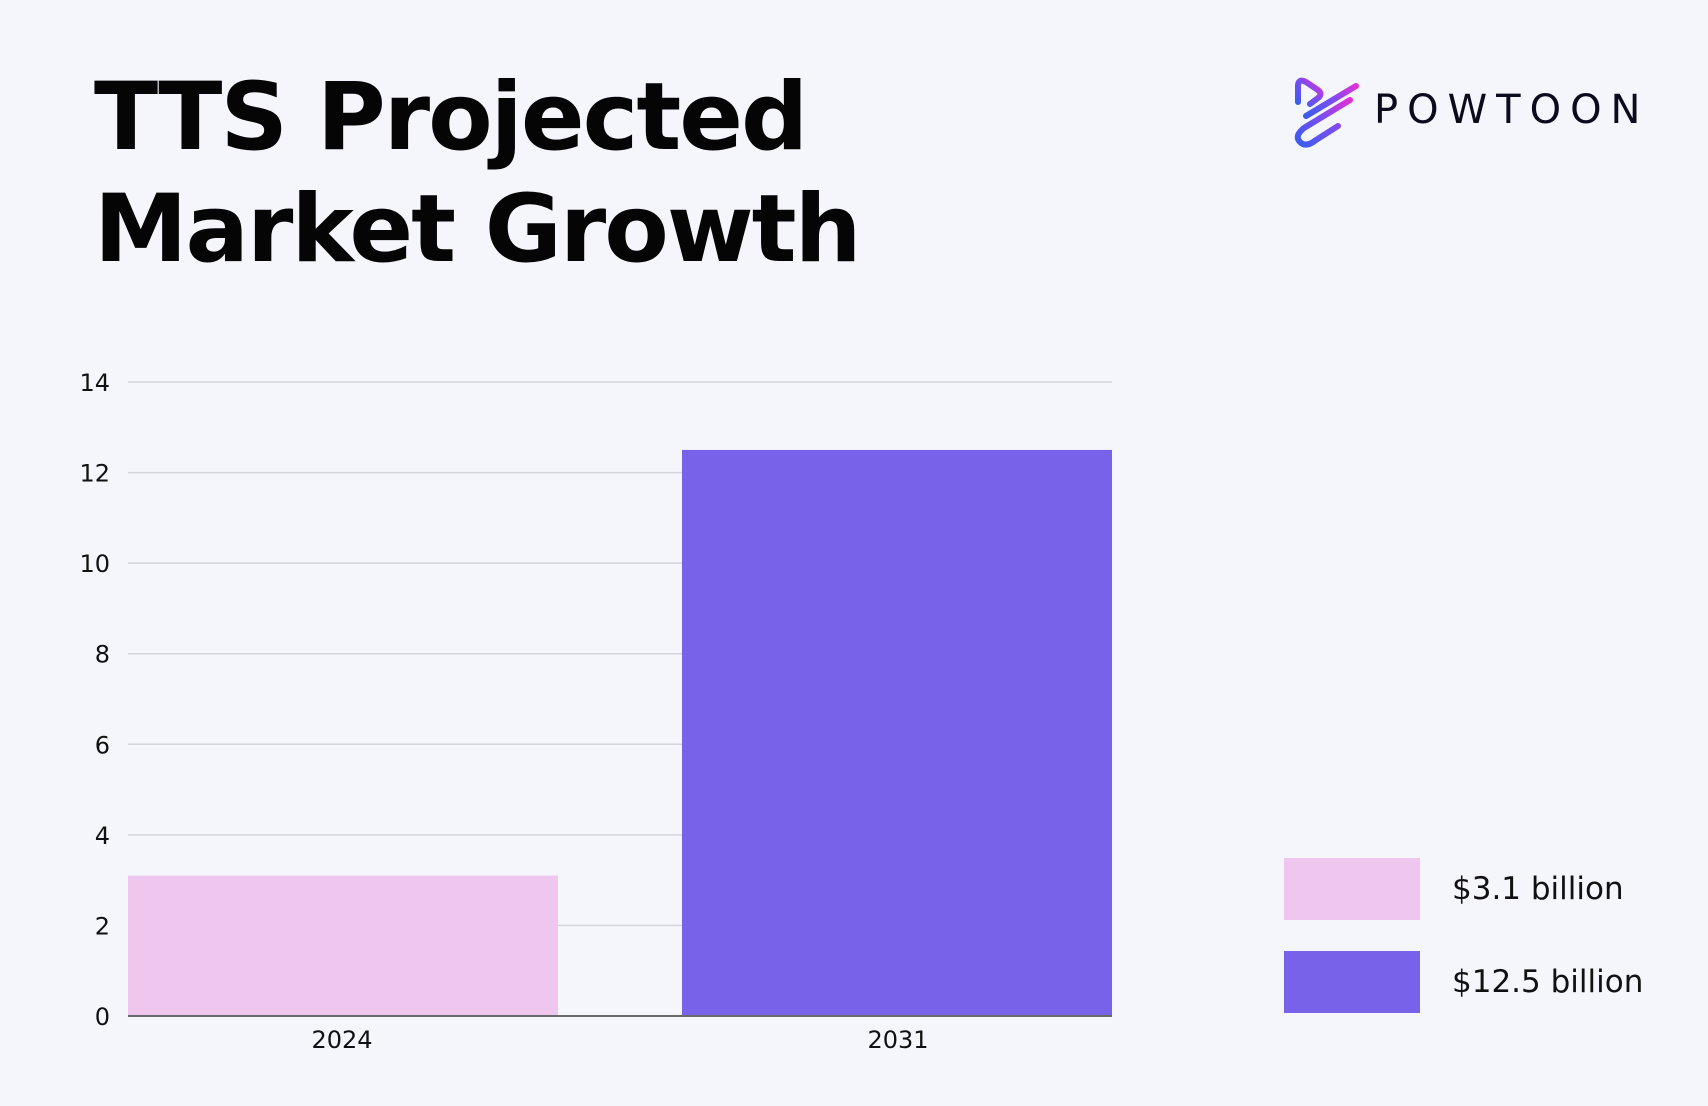 The width and height of the screenshot is (1708, 1106). I want to click on bar-2024, so click(343, 945).